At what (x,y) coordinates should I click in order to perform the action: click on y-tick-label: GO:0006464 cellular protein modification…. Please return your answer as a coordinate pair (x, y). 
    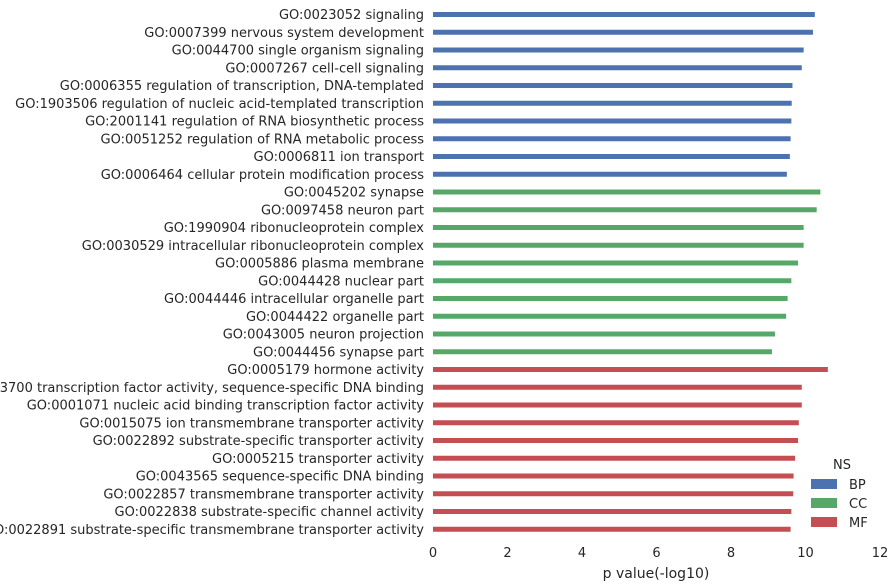
    Looking at the image, I should click on (262, 175).